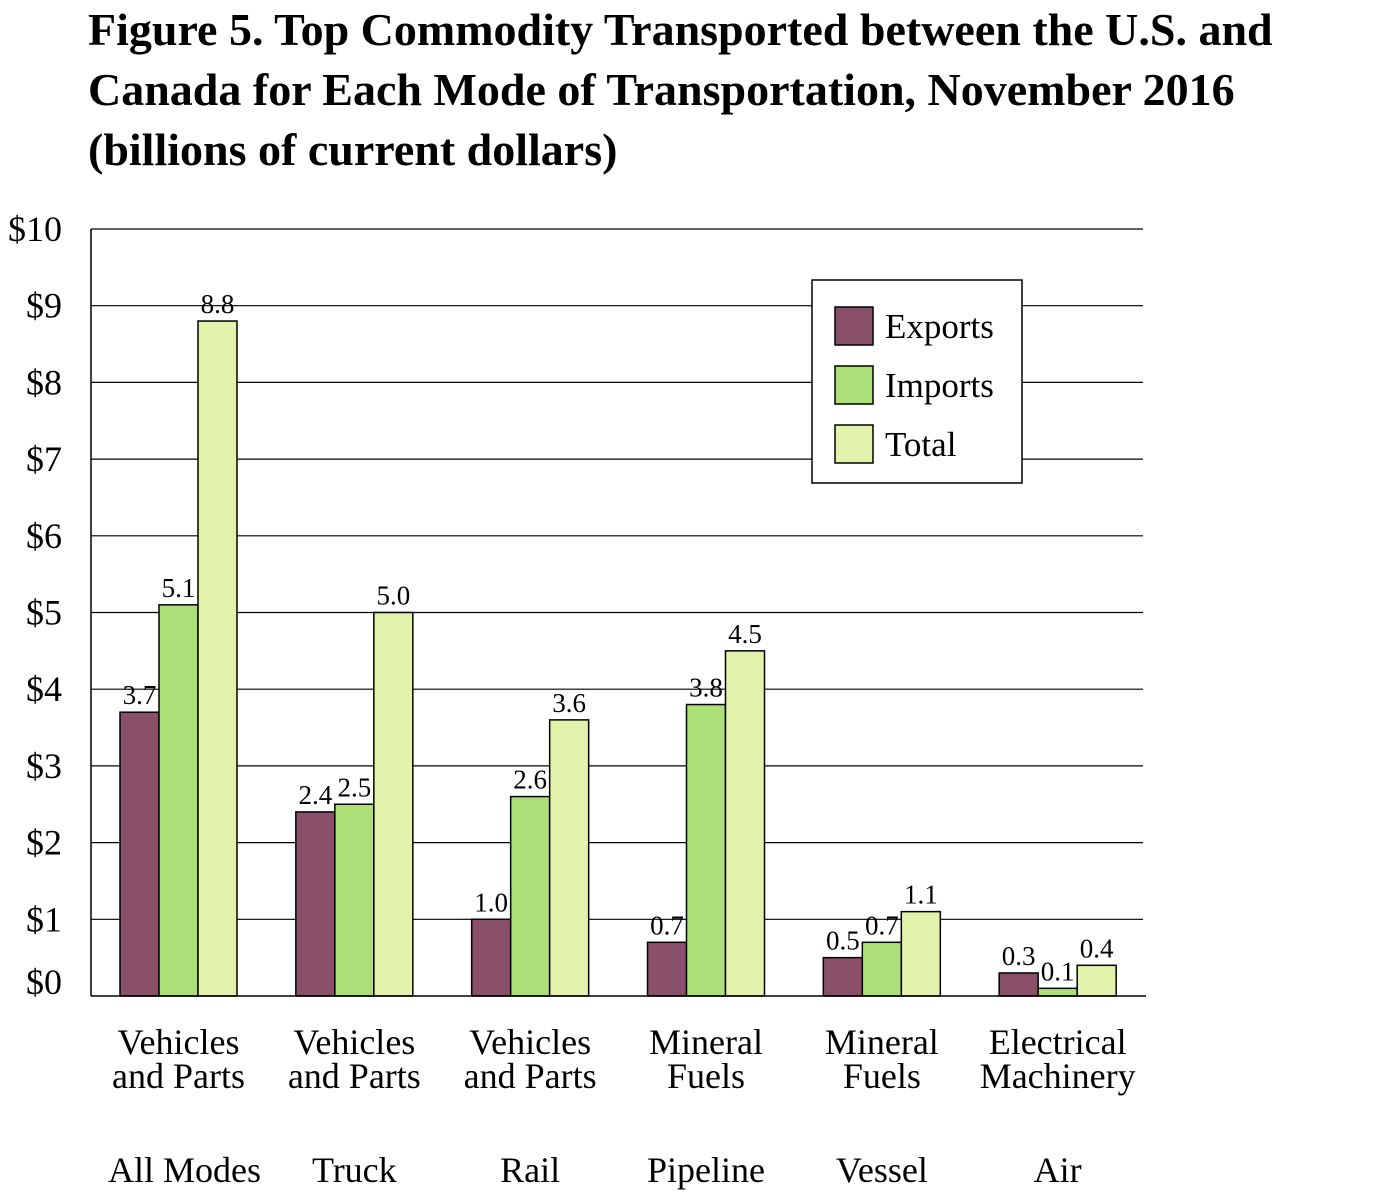  Describe the element at coordinates (882, 925) in the screenshot. I see `data-label-imports-vessel: 0.7` at that location.